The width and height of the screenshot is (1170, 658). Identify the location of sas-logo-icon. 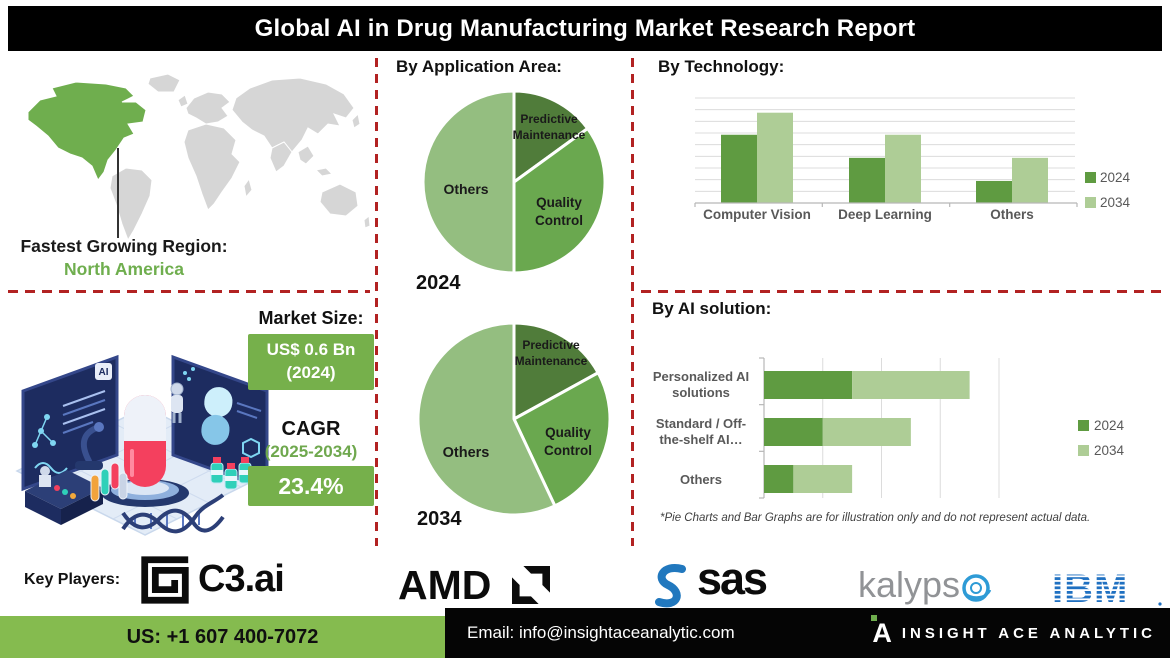
(670, 586).